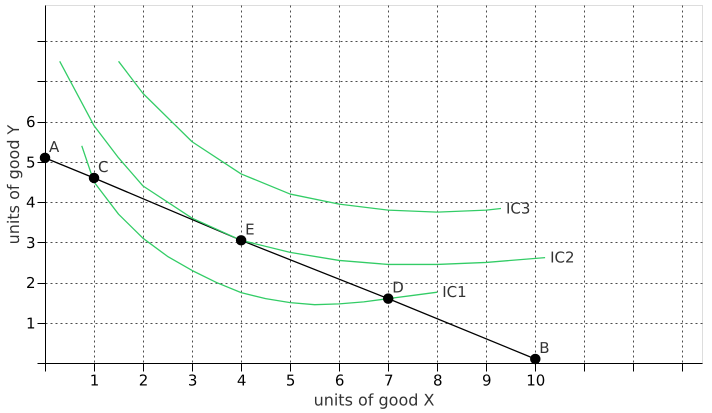 The height and width of the screenshot is (413, 712). Describe the element at coordinates (487, 381) in the screenshot. I see `x-tick-label: 9` at that location.